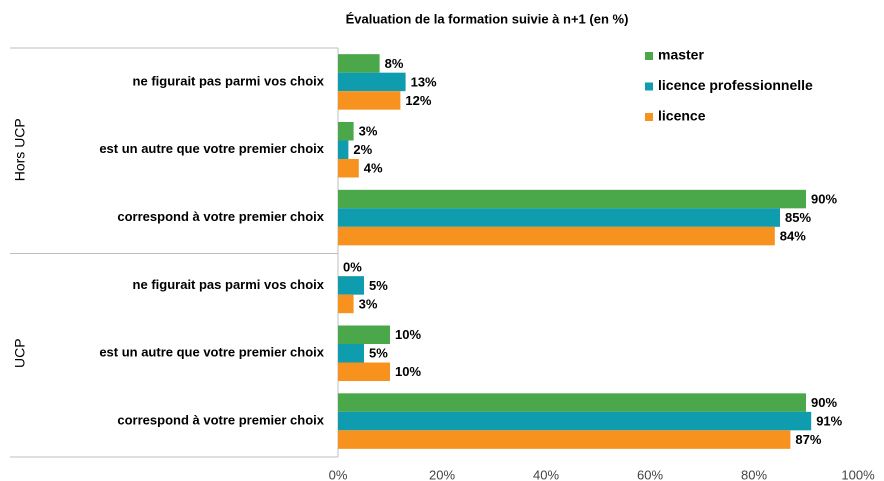 The width and height of the screenshot is (884, 481). What do you see at coordinates (394, 63) in the screenshot?
I see `value-label: 8%` at bounding box center [394, 63].